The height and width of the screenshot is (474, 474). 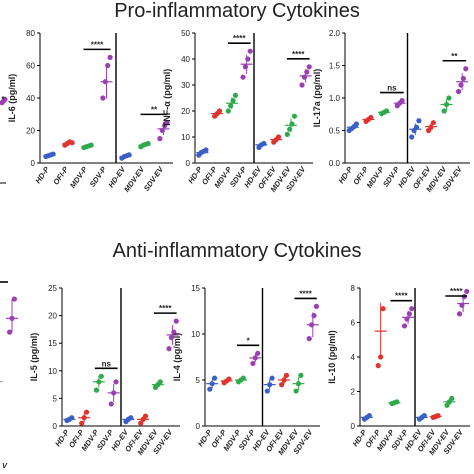 What do you see at coordinates (237, 251) in the screenshot?
I see `anti-inflammatory-title: Anti-inflammatory Cytokines` at bounding box center [237, 251].